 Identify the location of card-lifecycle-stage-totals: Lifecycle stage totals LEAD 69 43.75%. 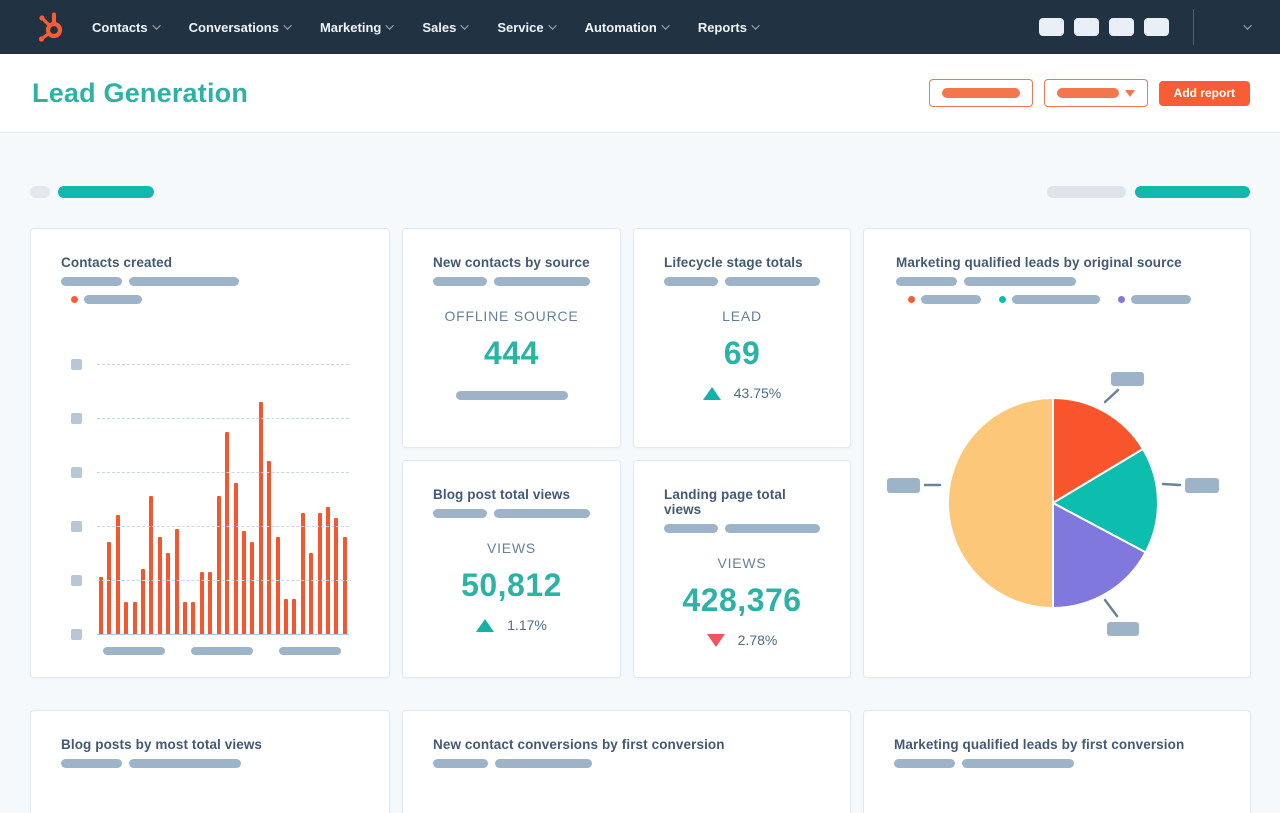
(742, 338).